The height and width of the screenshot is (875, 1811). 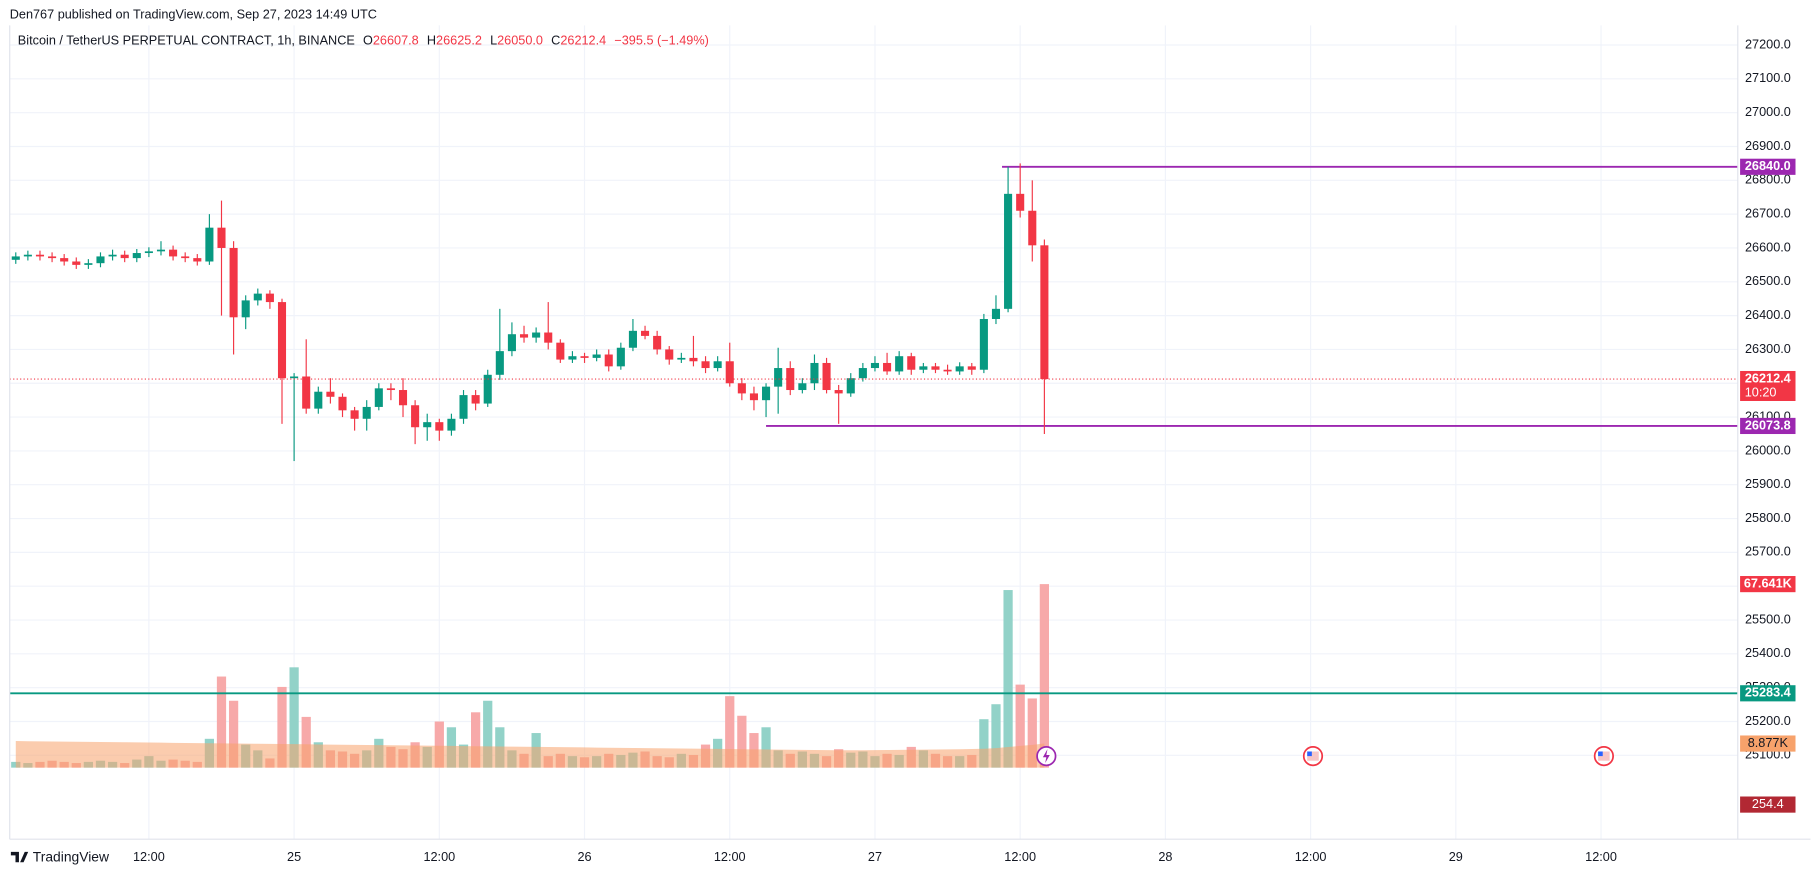 I want to click on extra-badge, so click(x=1768, y=804).